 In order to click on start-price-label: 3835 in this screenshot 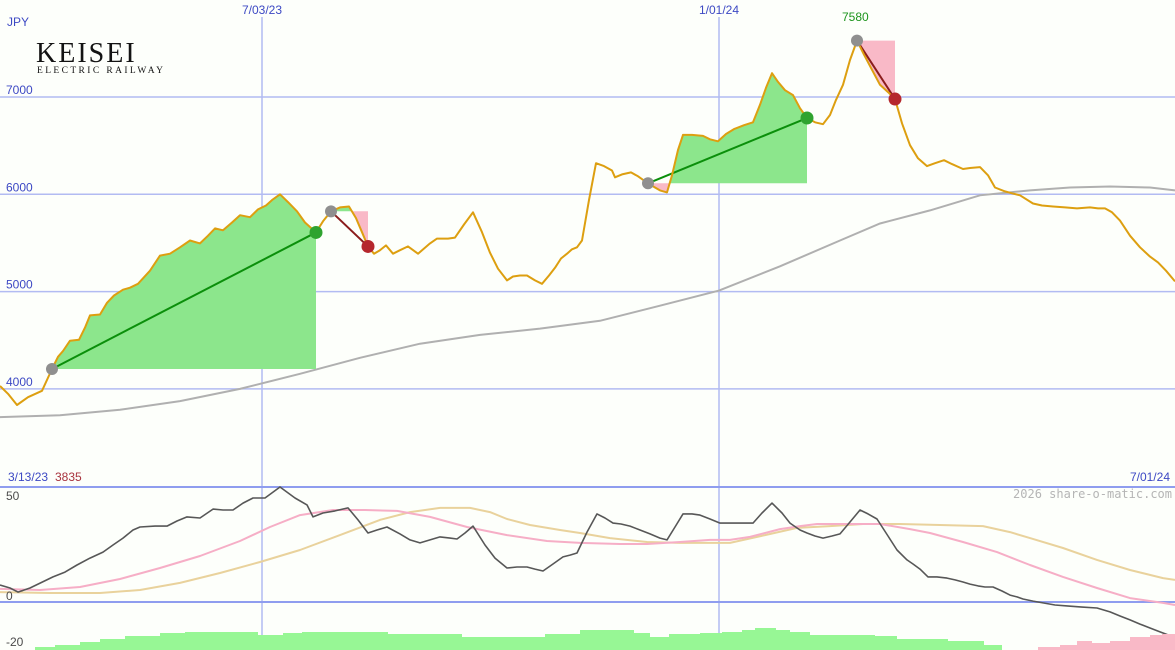, I will do `click(68, 477)`.